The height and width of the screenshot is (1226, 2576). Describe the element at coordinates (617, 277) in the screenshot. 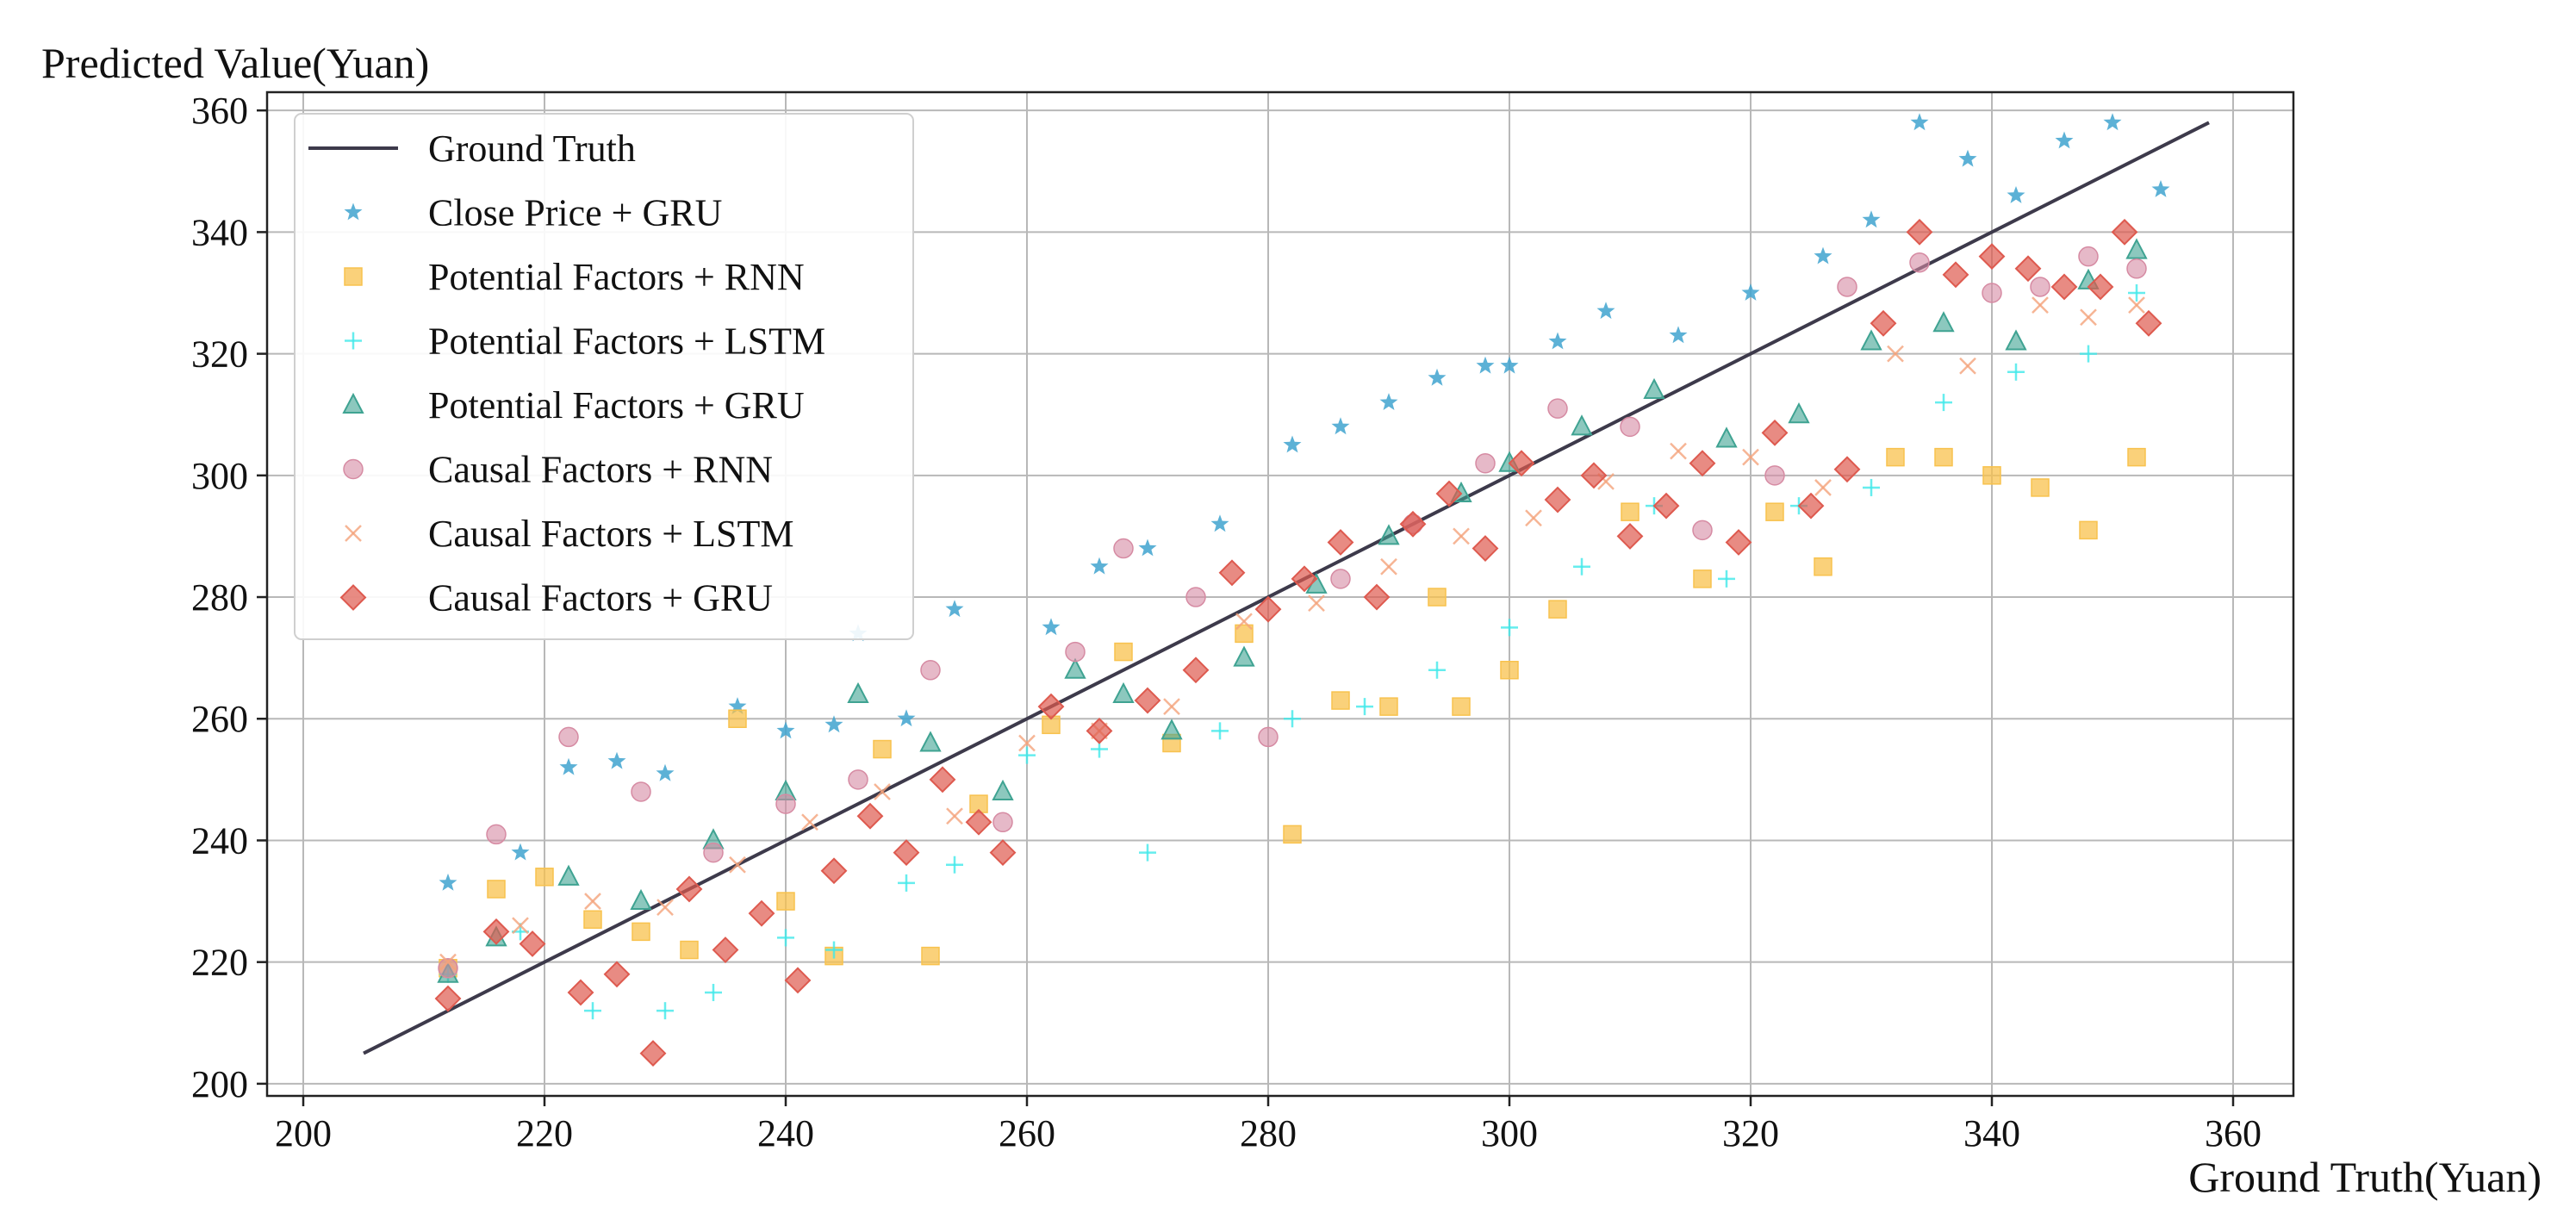

I see `legend-label: Potential Factors + RNN` at that location.